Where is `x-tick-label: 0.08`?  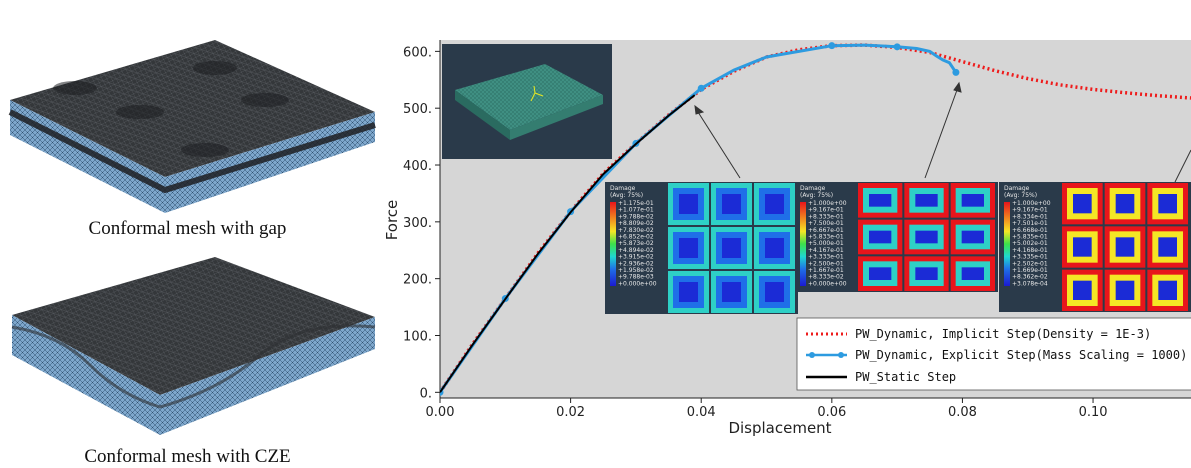 x-tick-label: 0.08 is located at coordinates (962, 412).